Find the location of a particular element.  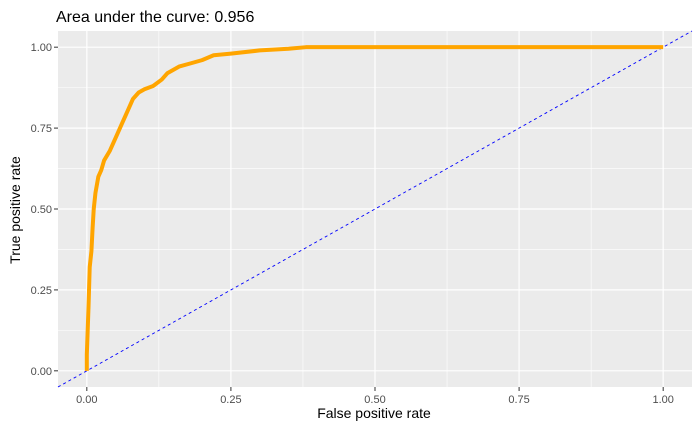

y-tick-label: 0.00 is located at coordinates (41, 372).